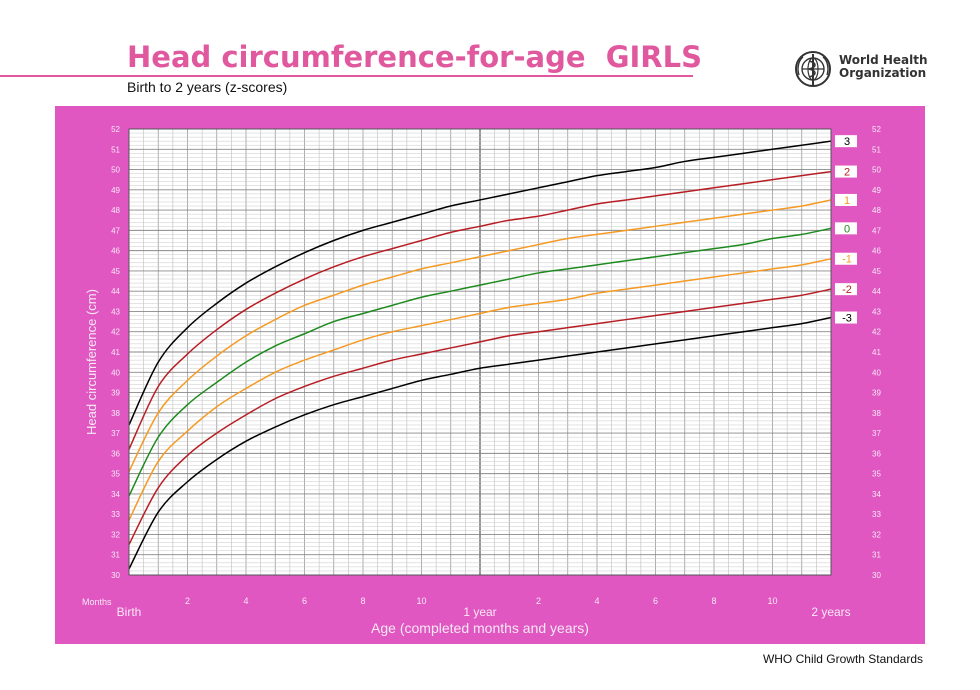  Describe the element at coordinates (115, 413) in the screenshot. I see `y-tick-label-left: 38` at that location.